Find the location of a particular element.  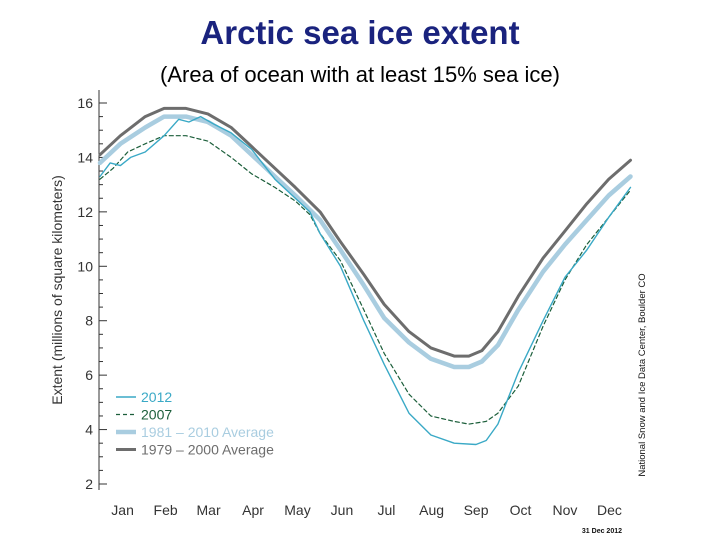

y-tick-label: 16 is located at coordinates (85, 103).